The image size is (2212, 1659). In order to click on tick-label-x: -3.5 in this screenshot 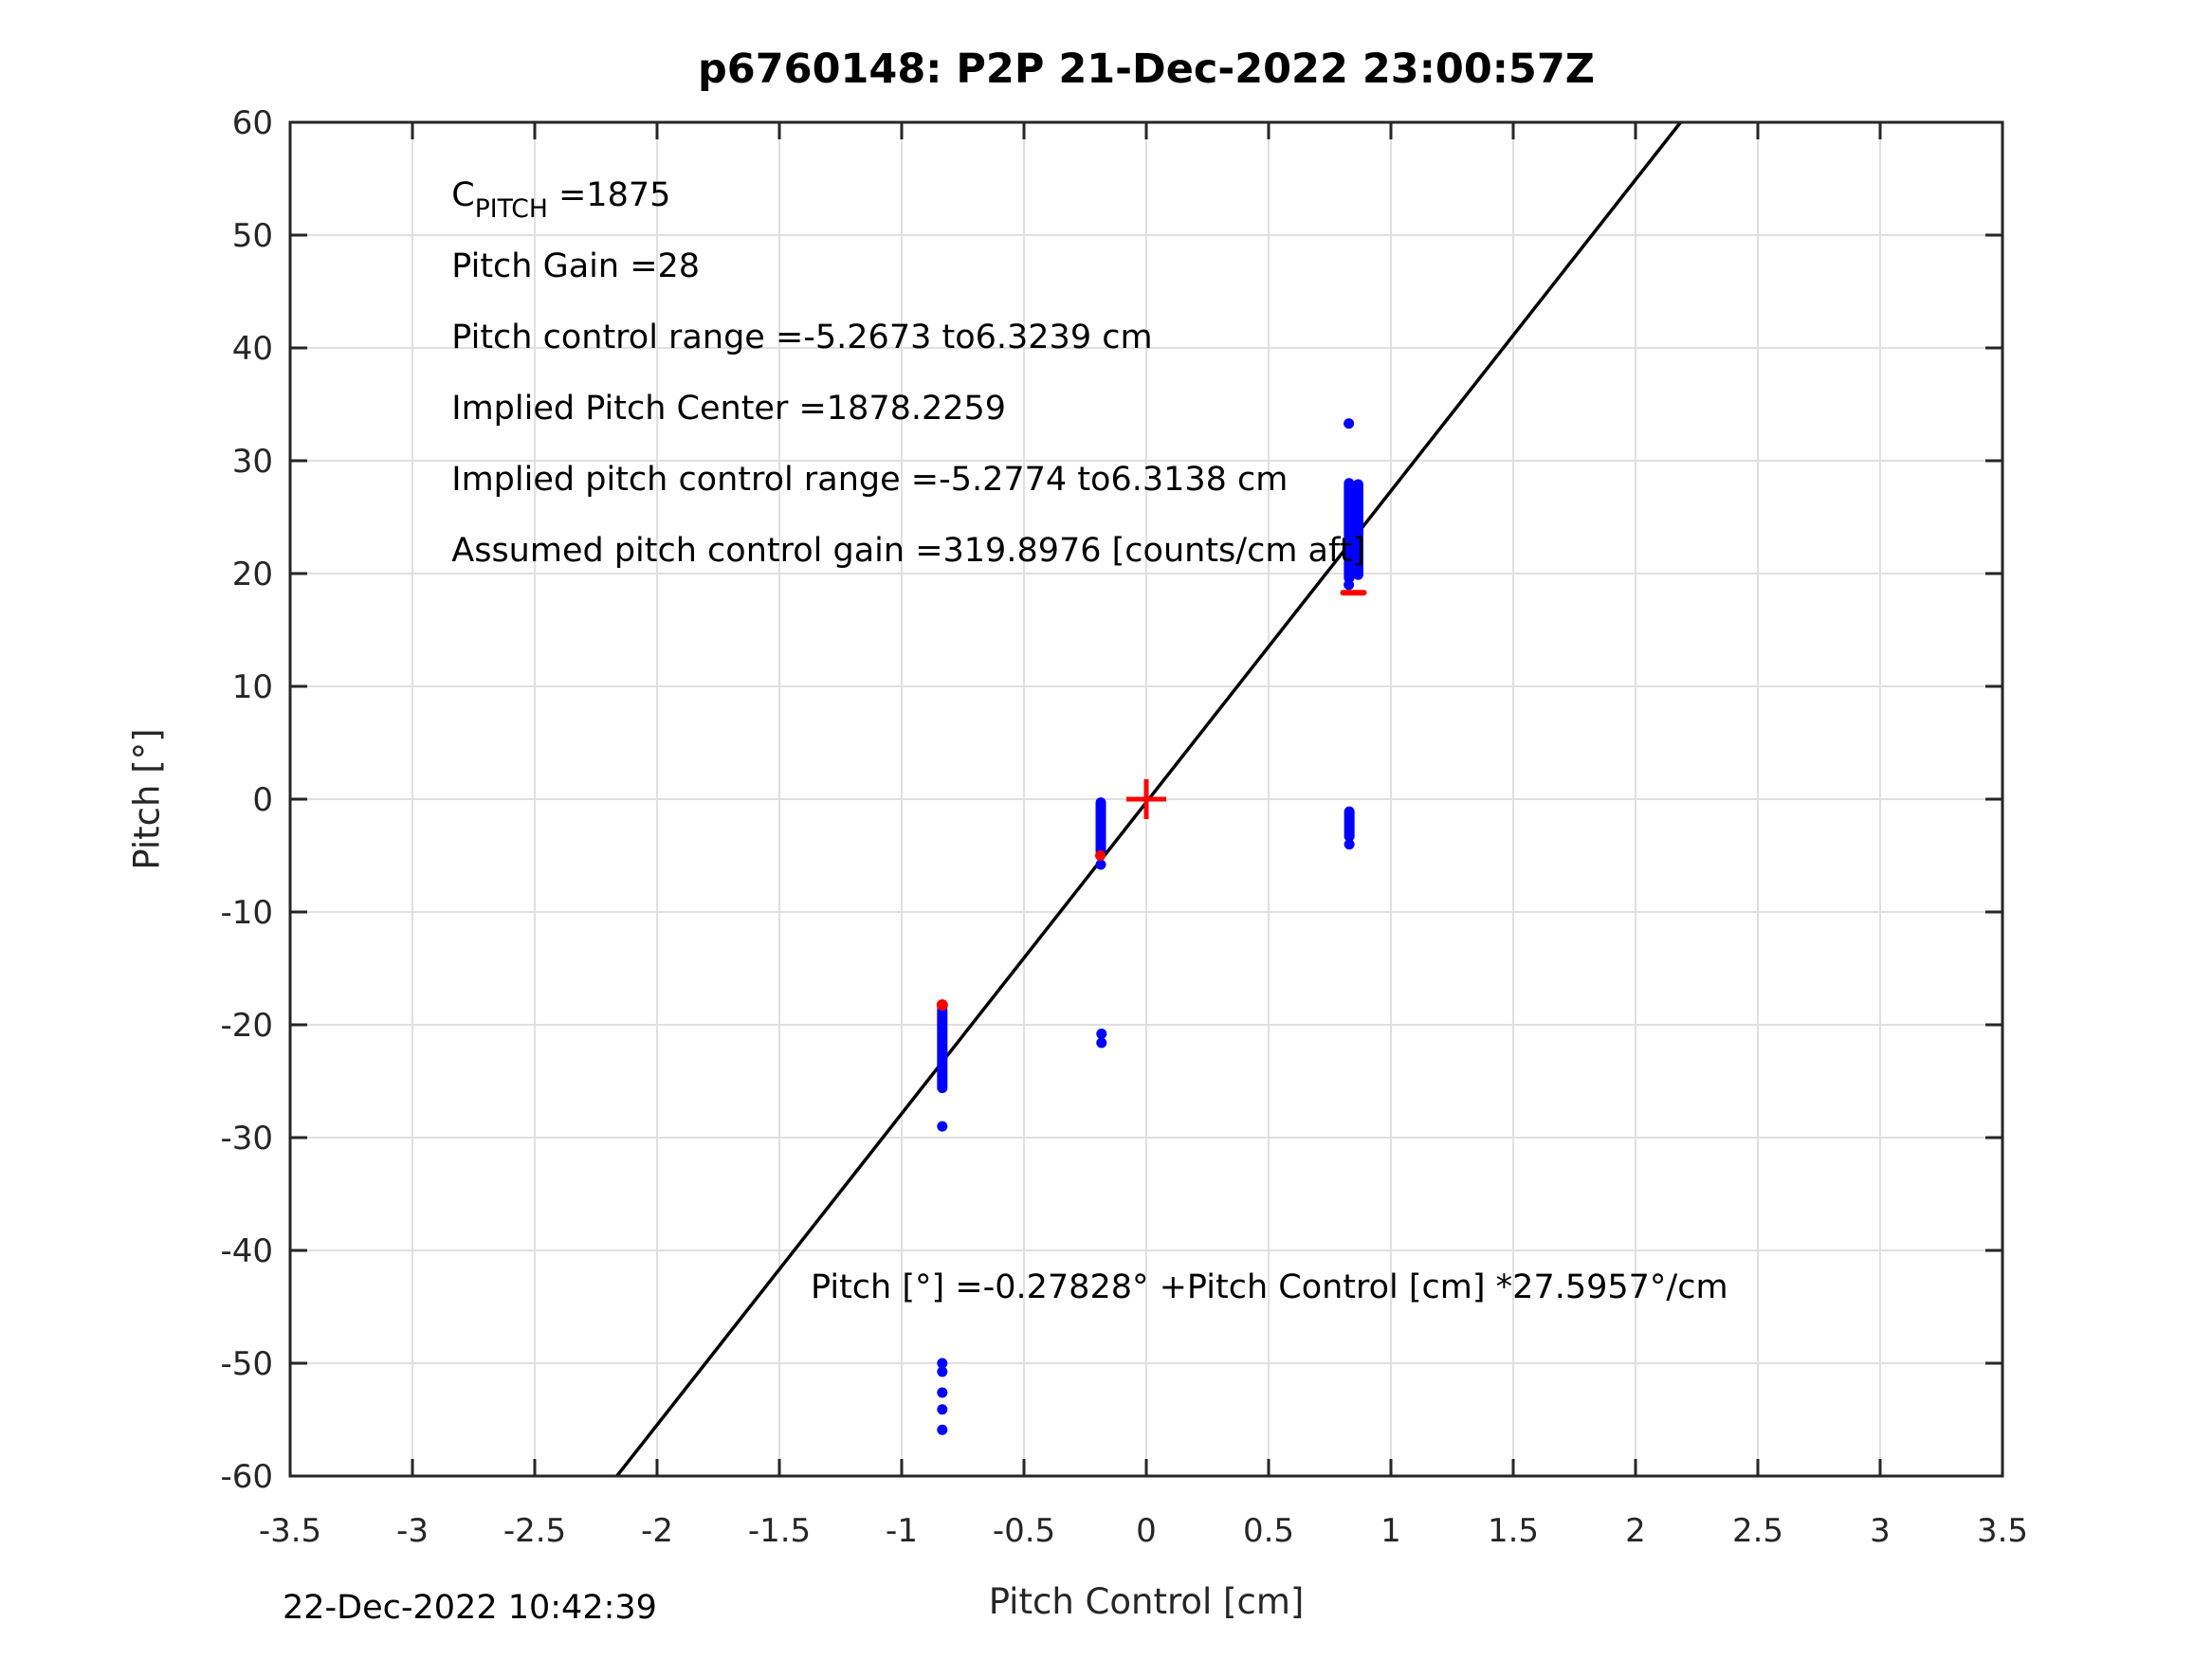, I will do `click(290, 1531)`.